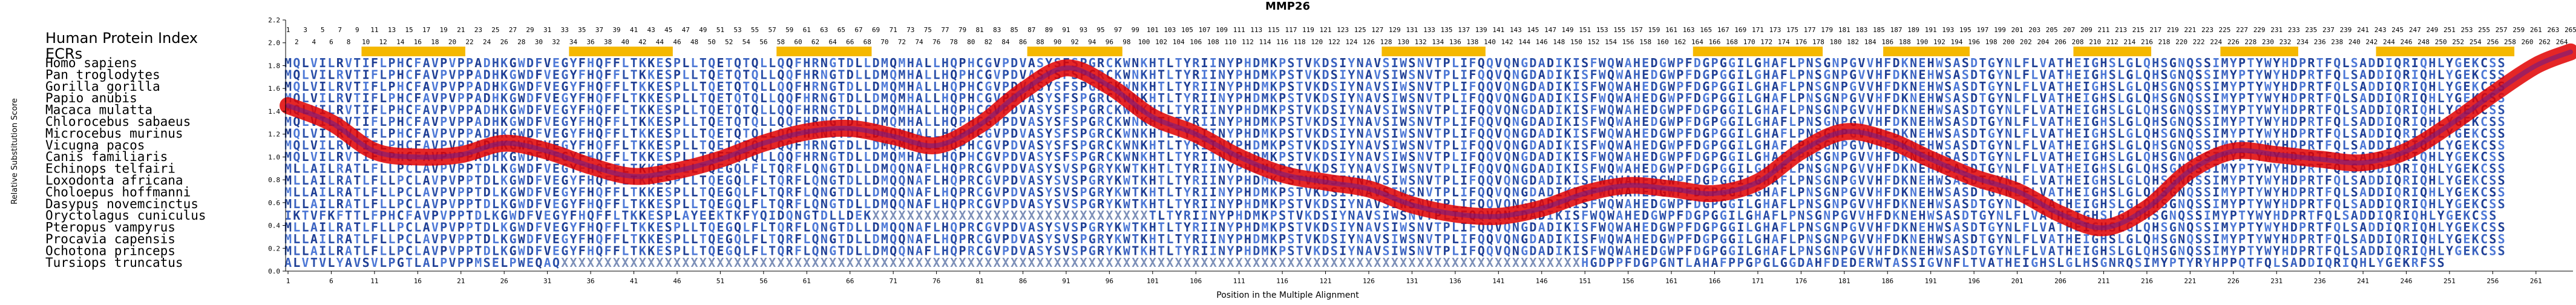  Describe the element at coordinates (1775, 30) in the screenshot. I see `protein-index-173: 173` at that location.